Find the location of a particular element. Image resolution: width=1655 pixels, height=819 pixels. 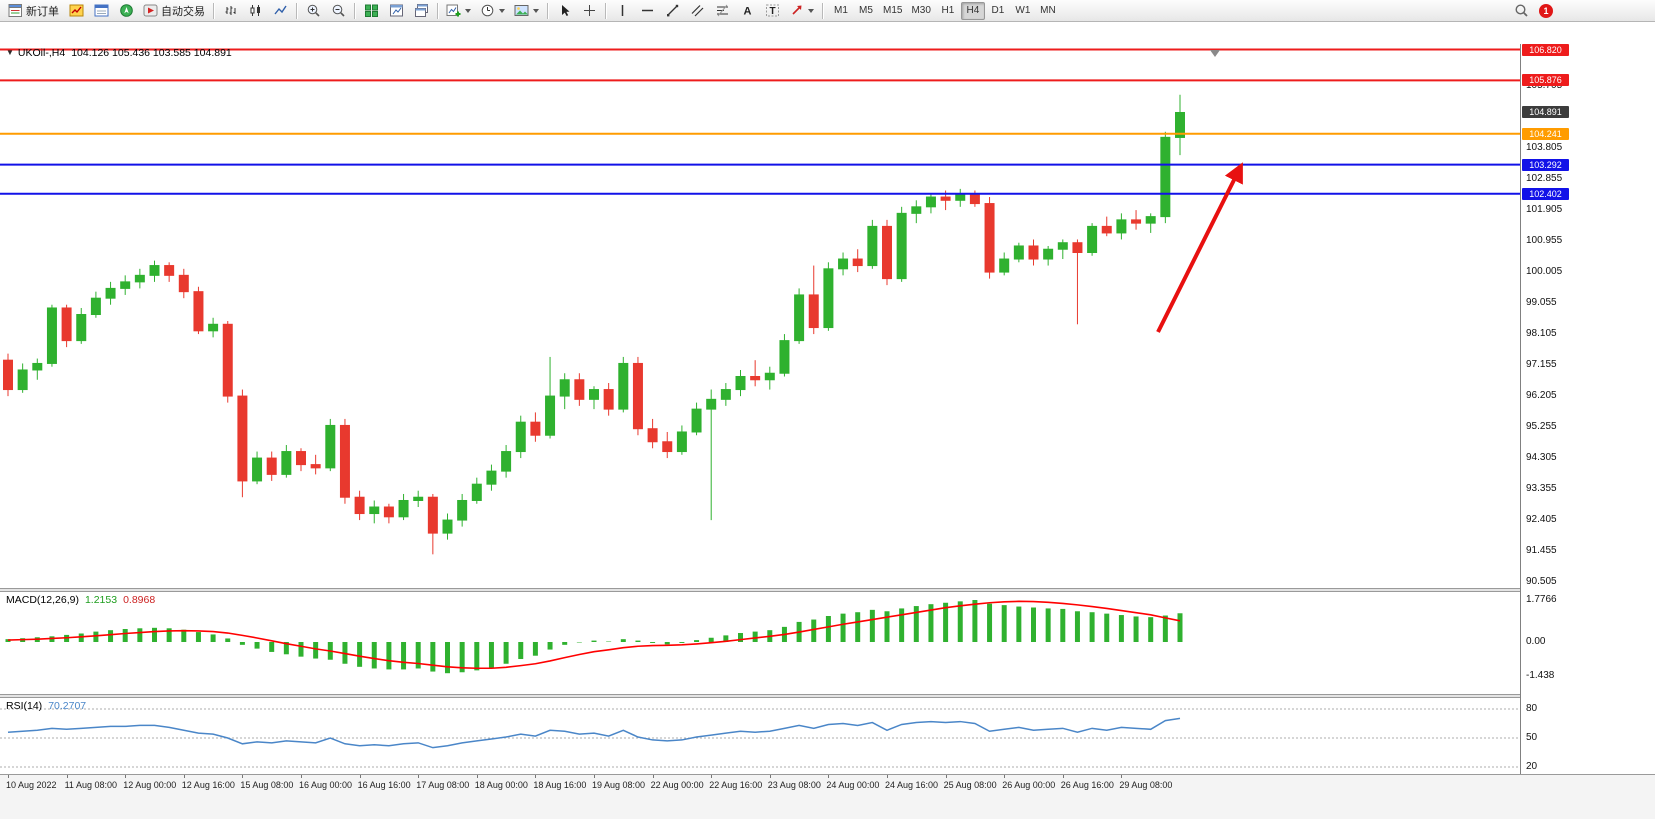

arrows-tool is located at coordinates (801, 11).